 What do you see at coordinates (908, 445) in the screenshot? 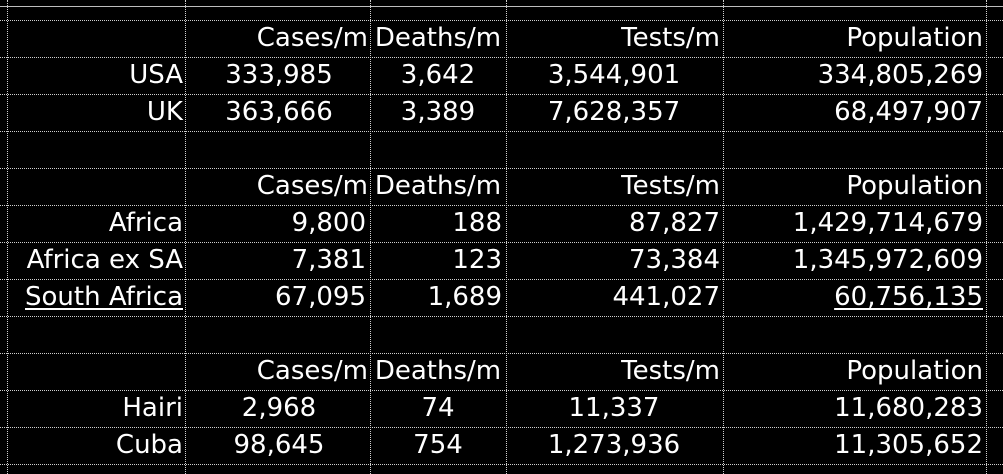
I see `cell-population: 11,305,652` at bounding box center [908, 445].